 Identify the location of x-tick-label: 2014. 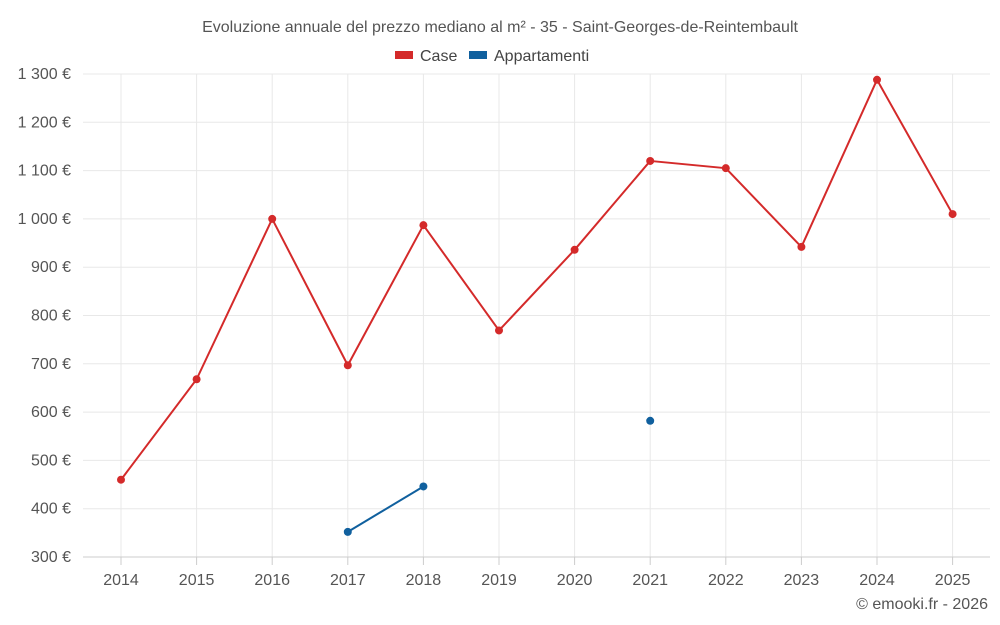
(121, 580).